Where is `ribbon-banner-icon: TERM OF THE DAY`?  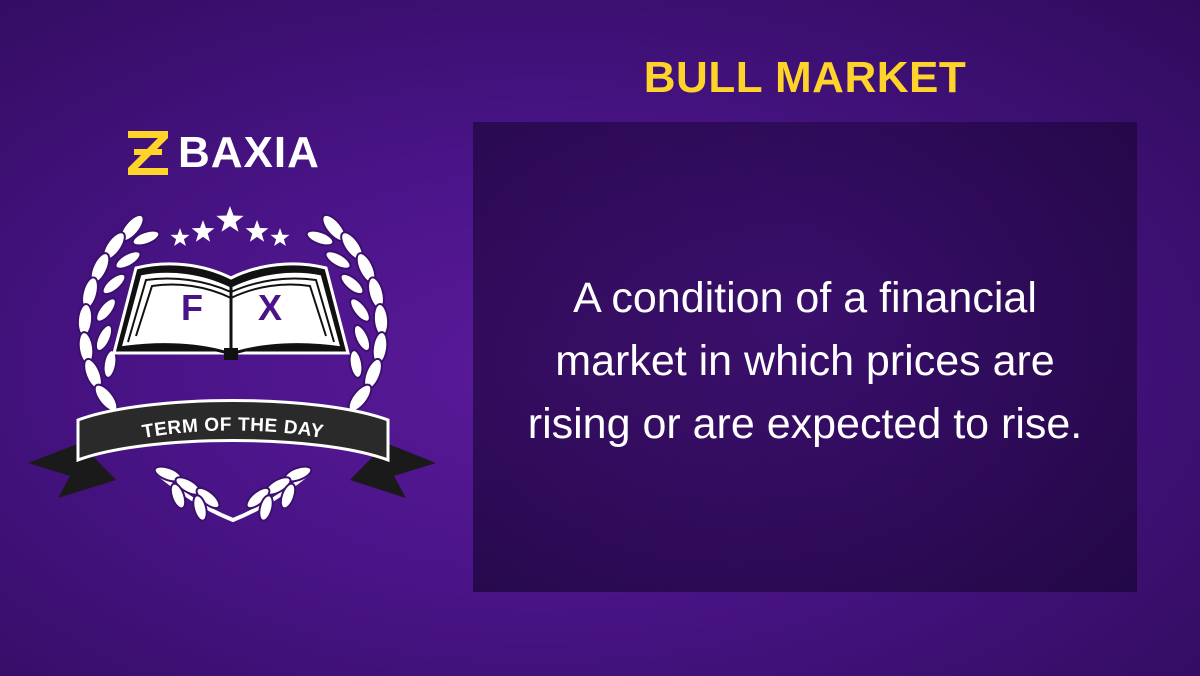 ribbon-banner-icon: TERM OF THE DAY is located at coordinates (232, 448).